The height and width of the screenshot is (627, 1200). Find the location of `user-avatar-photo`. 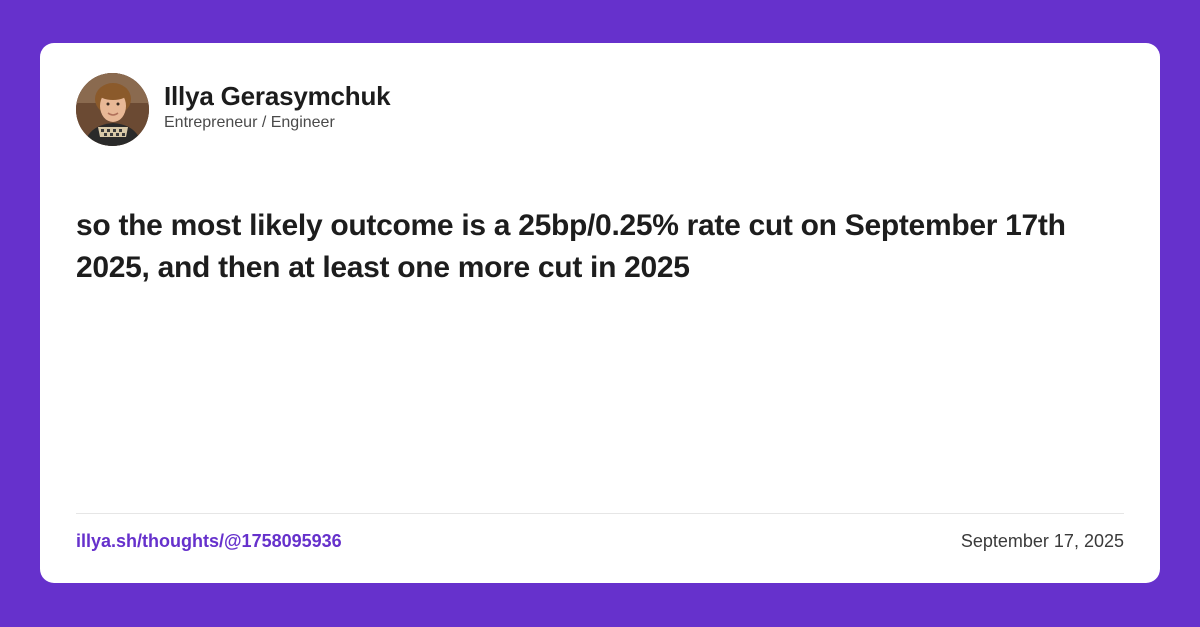

user-avatar-photo is located at coordinates (112, 109).